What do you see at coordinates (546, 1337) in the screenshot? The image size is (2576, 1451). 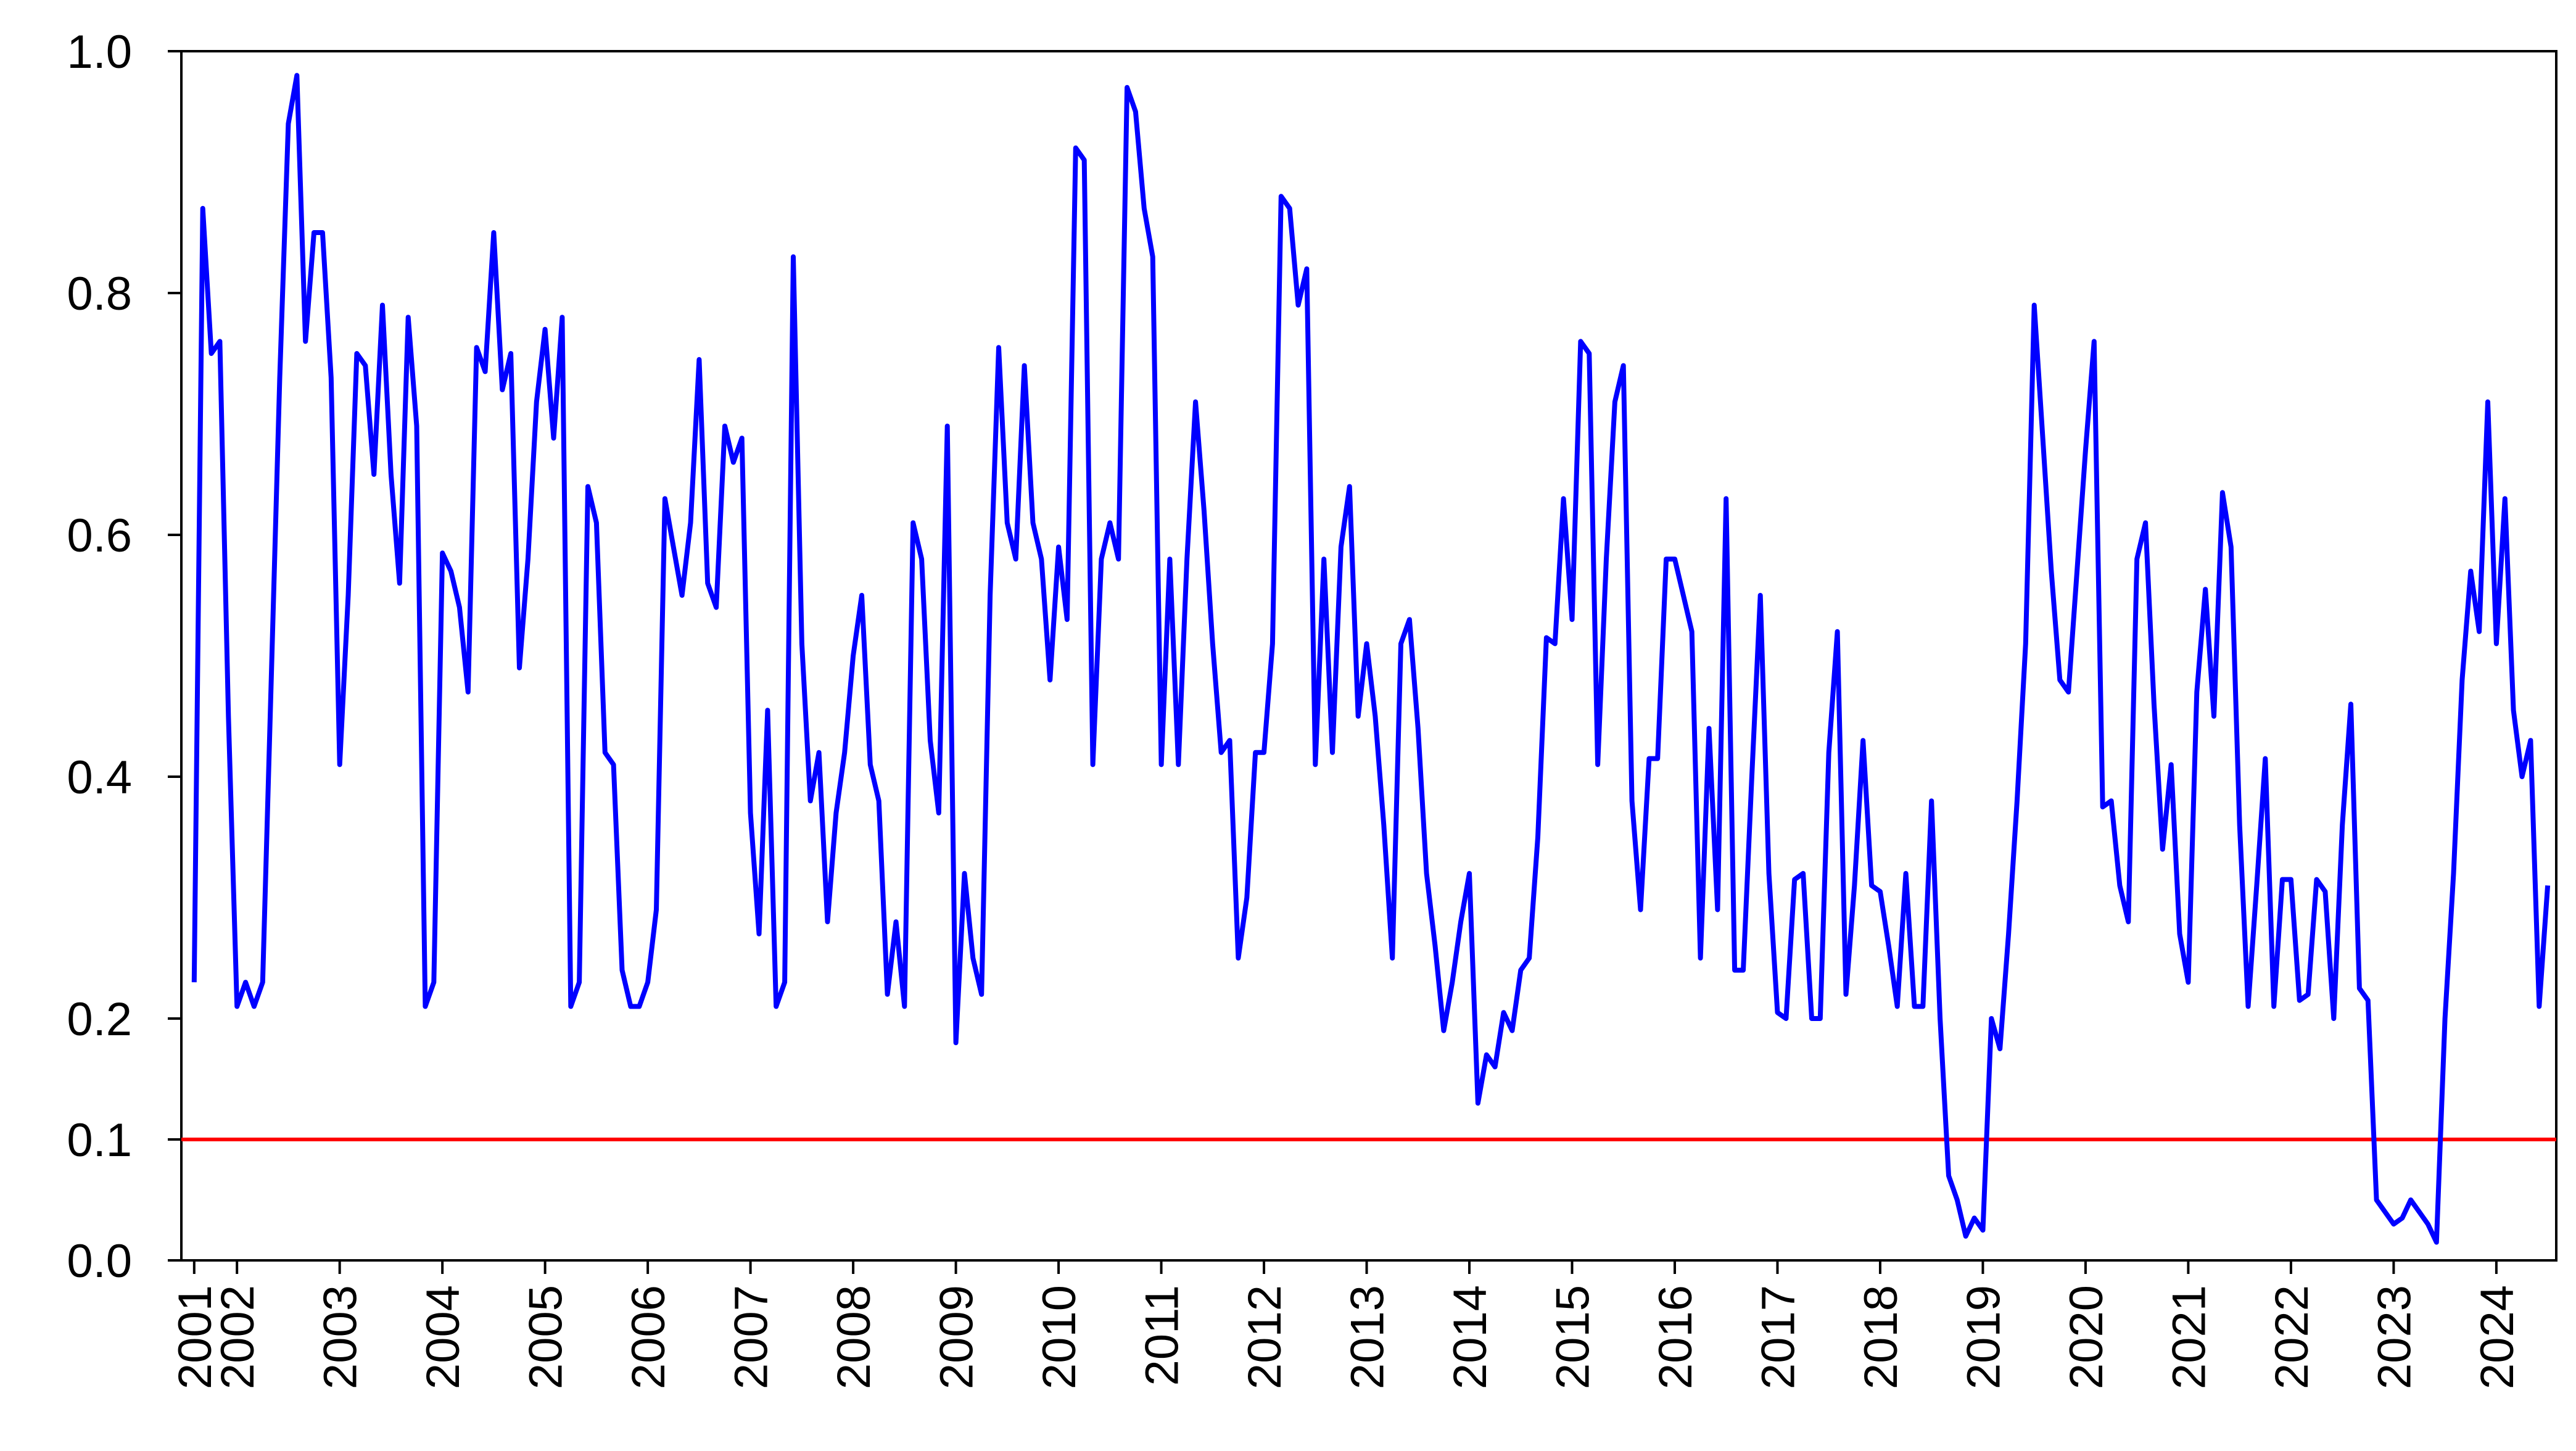 I see `x-tick-label: 2005` at bounding box center [546, 1337].